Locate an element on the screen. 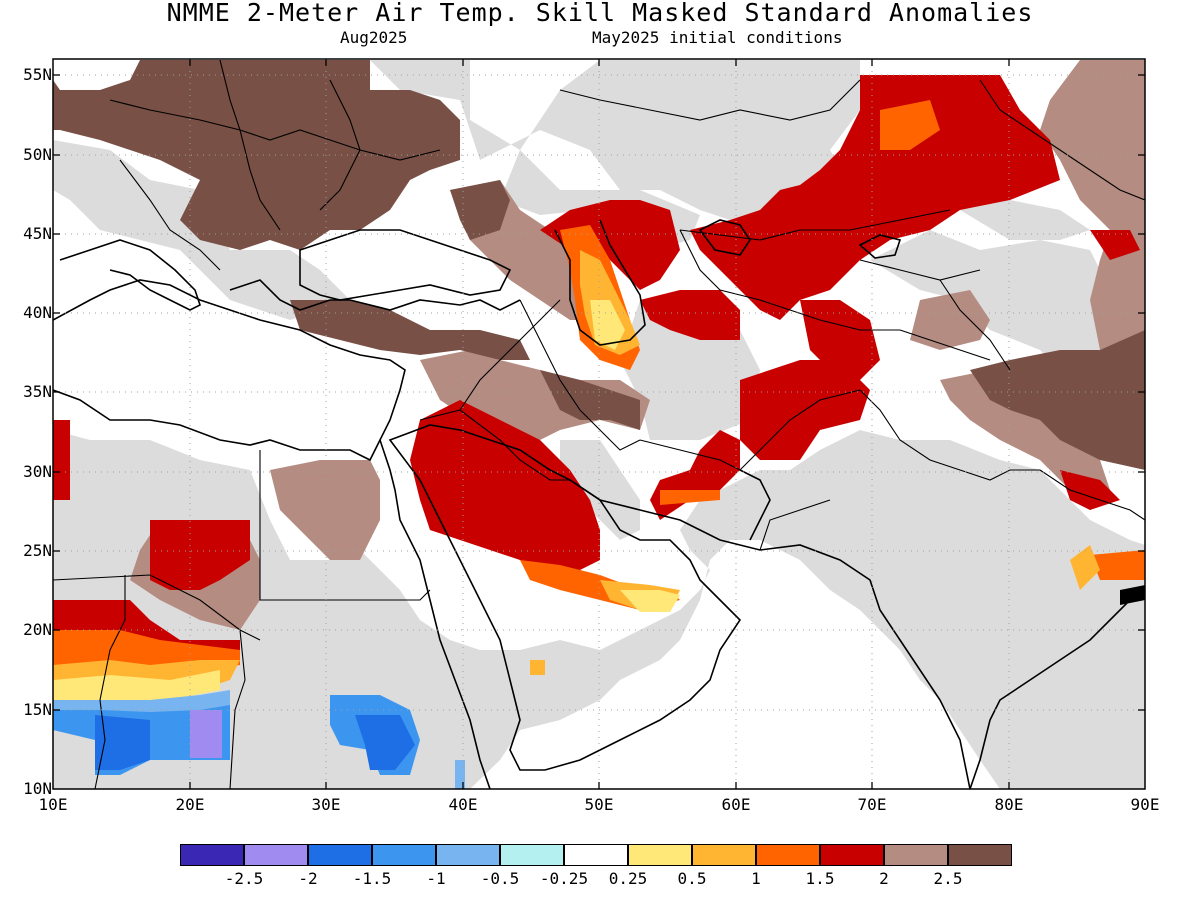 Image resolution: width=1200 pixels, height=900 pixels. legend-label: 2.5 is located at coordinates (948, 878).